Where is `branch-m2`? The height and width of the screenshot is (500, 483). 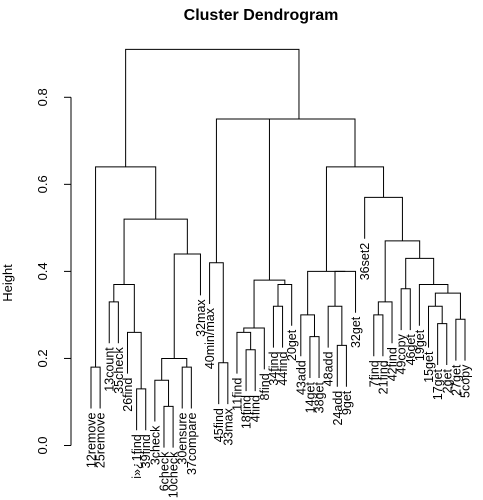
branch-m2 is located at coordinates (113, 322).